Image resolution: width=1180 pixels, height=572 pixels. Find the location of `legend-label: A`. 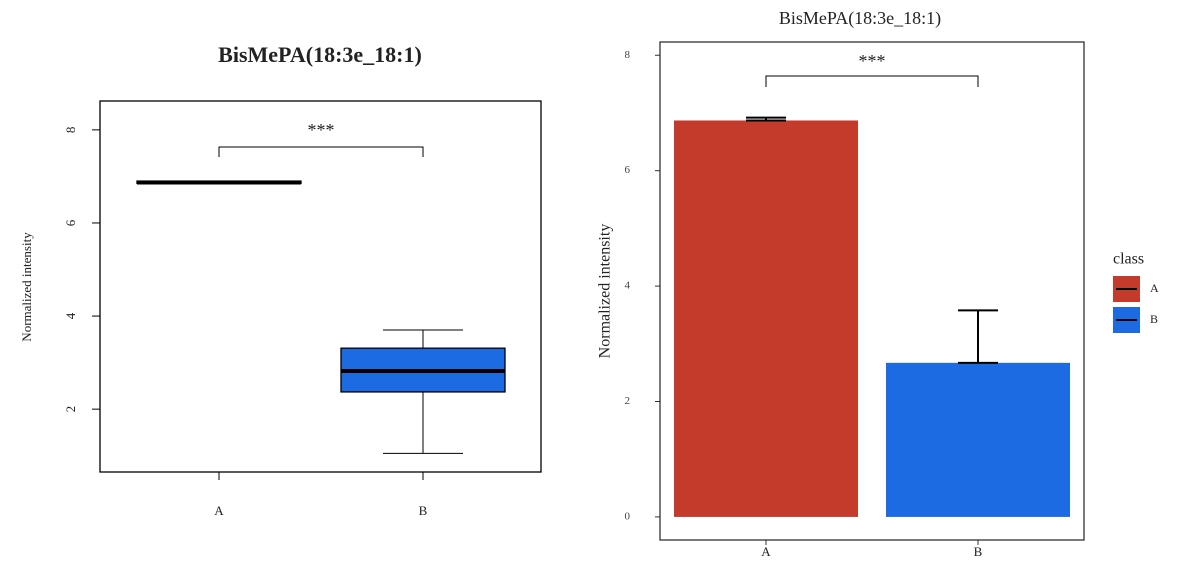

legend-label: A is located at coordinates (1154, 288).